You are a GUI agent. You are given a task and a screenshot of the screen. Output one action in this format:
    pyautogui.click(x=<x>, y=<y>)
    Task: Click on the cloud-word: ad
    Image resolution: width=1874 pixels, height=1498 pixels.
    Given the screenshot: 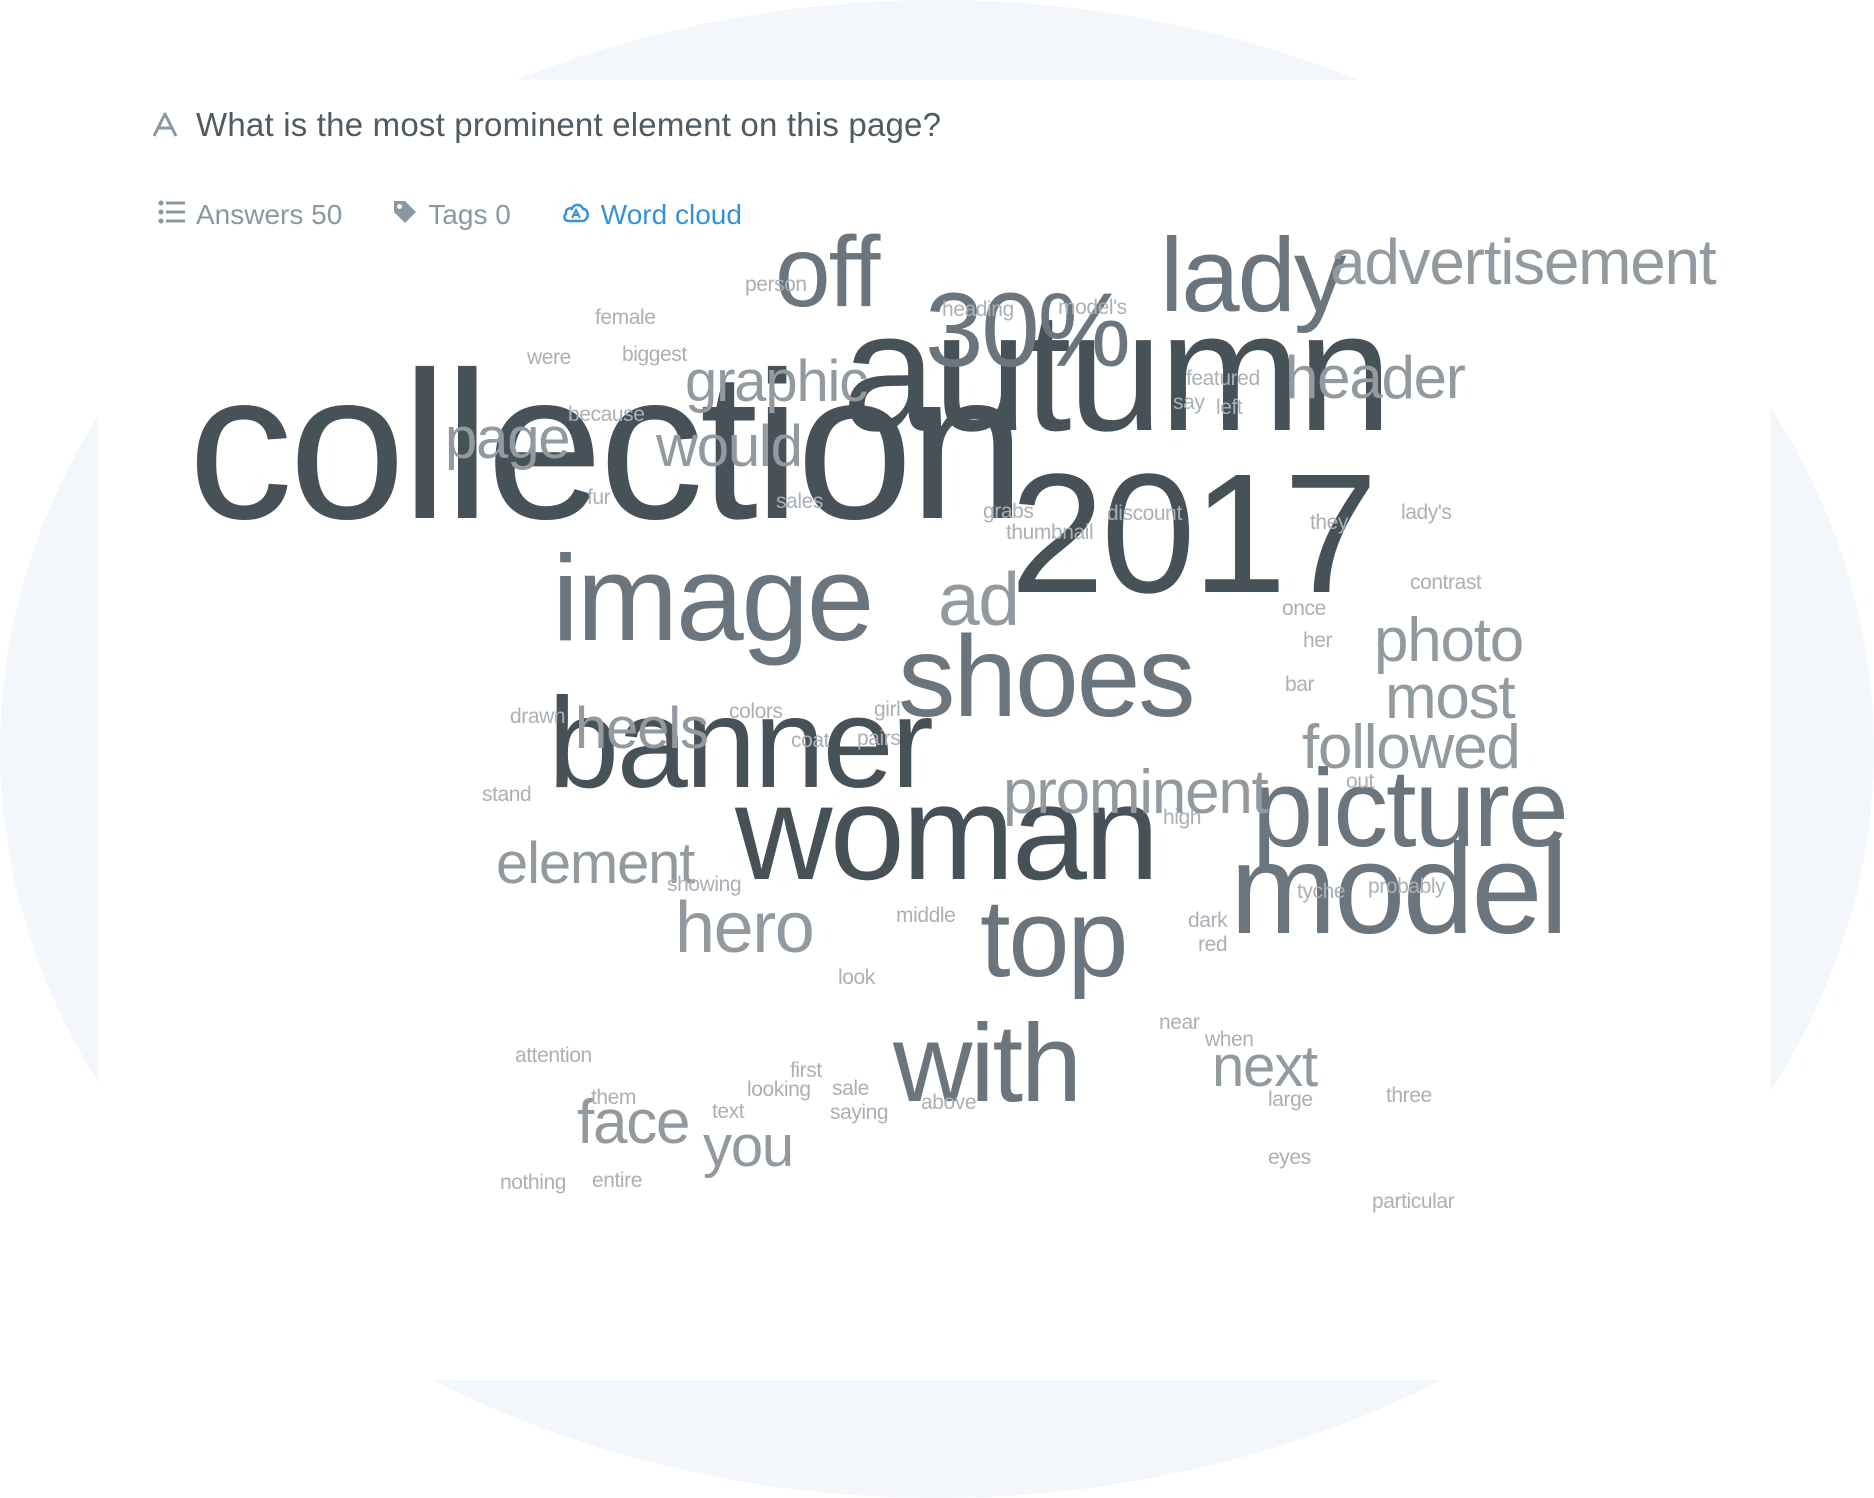 What is the action you would take?
    pyautogui.click(x=979, y=598)
    